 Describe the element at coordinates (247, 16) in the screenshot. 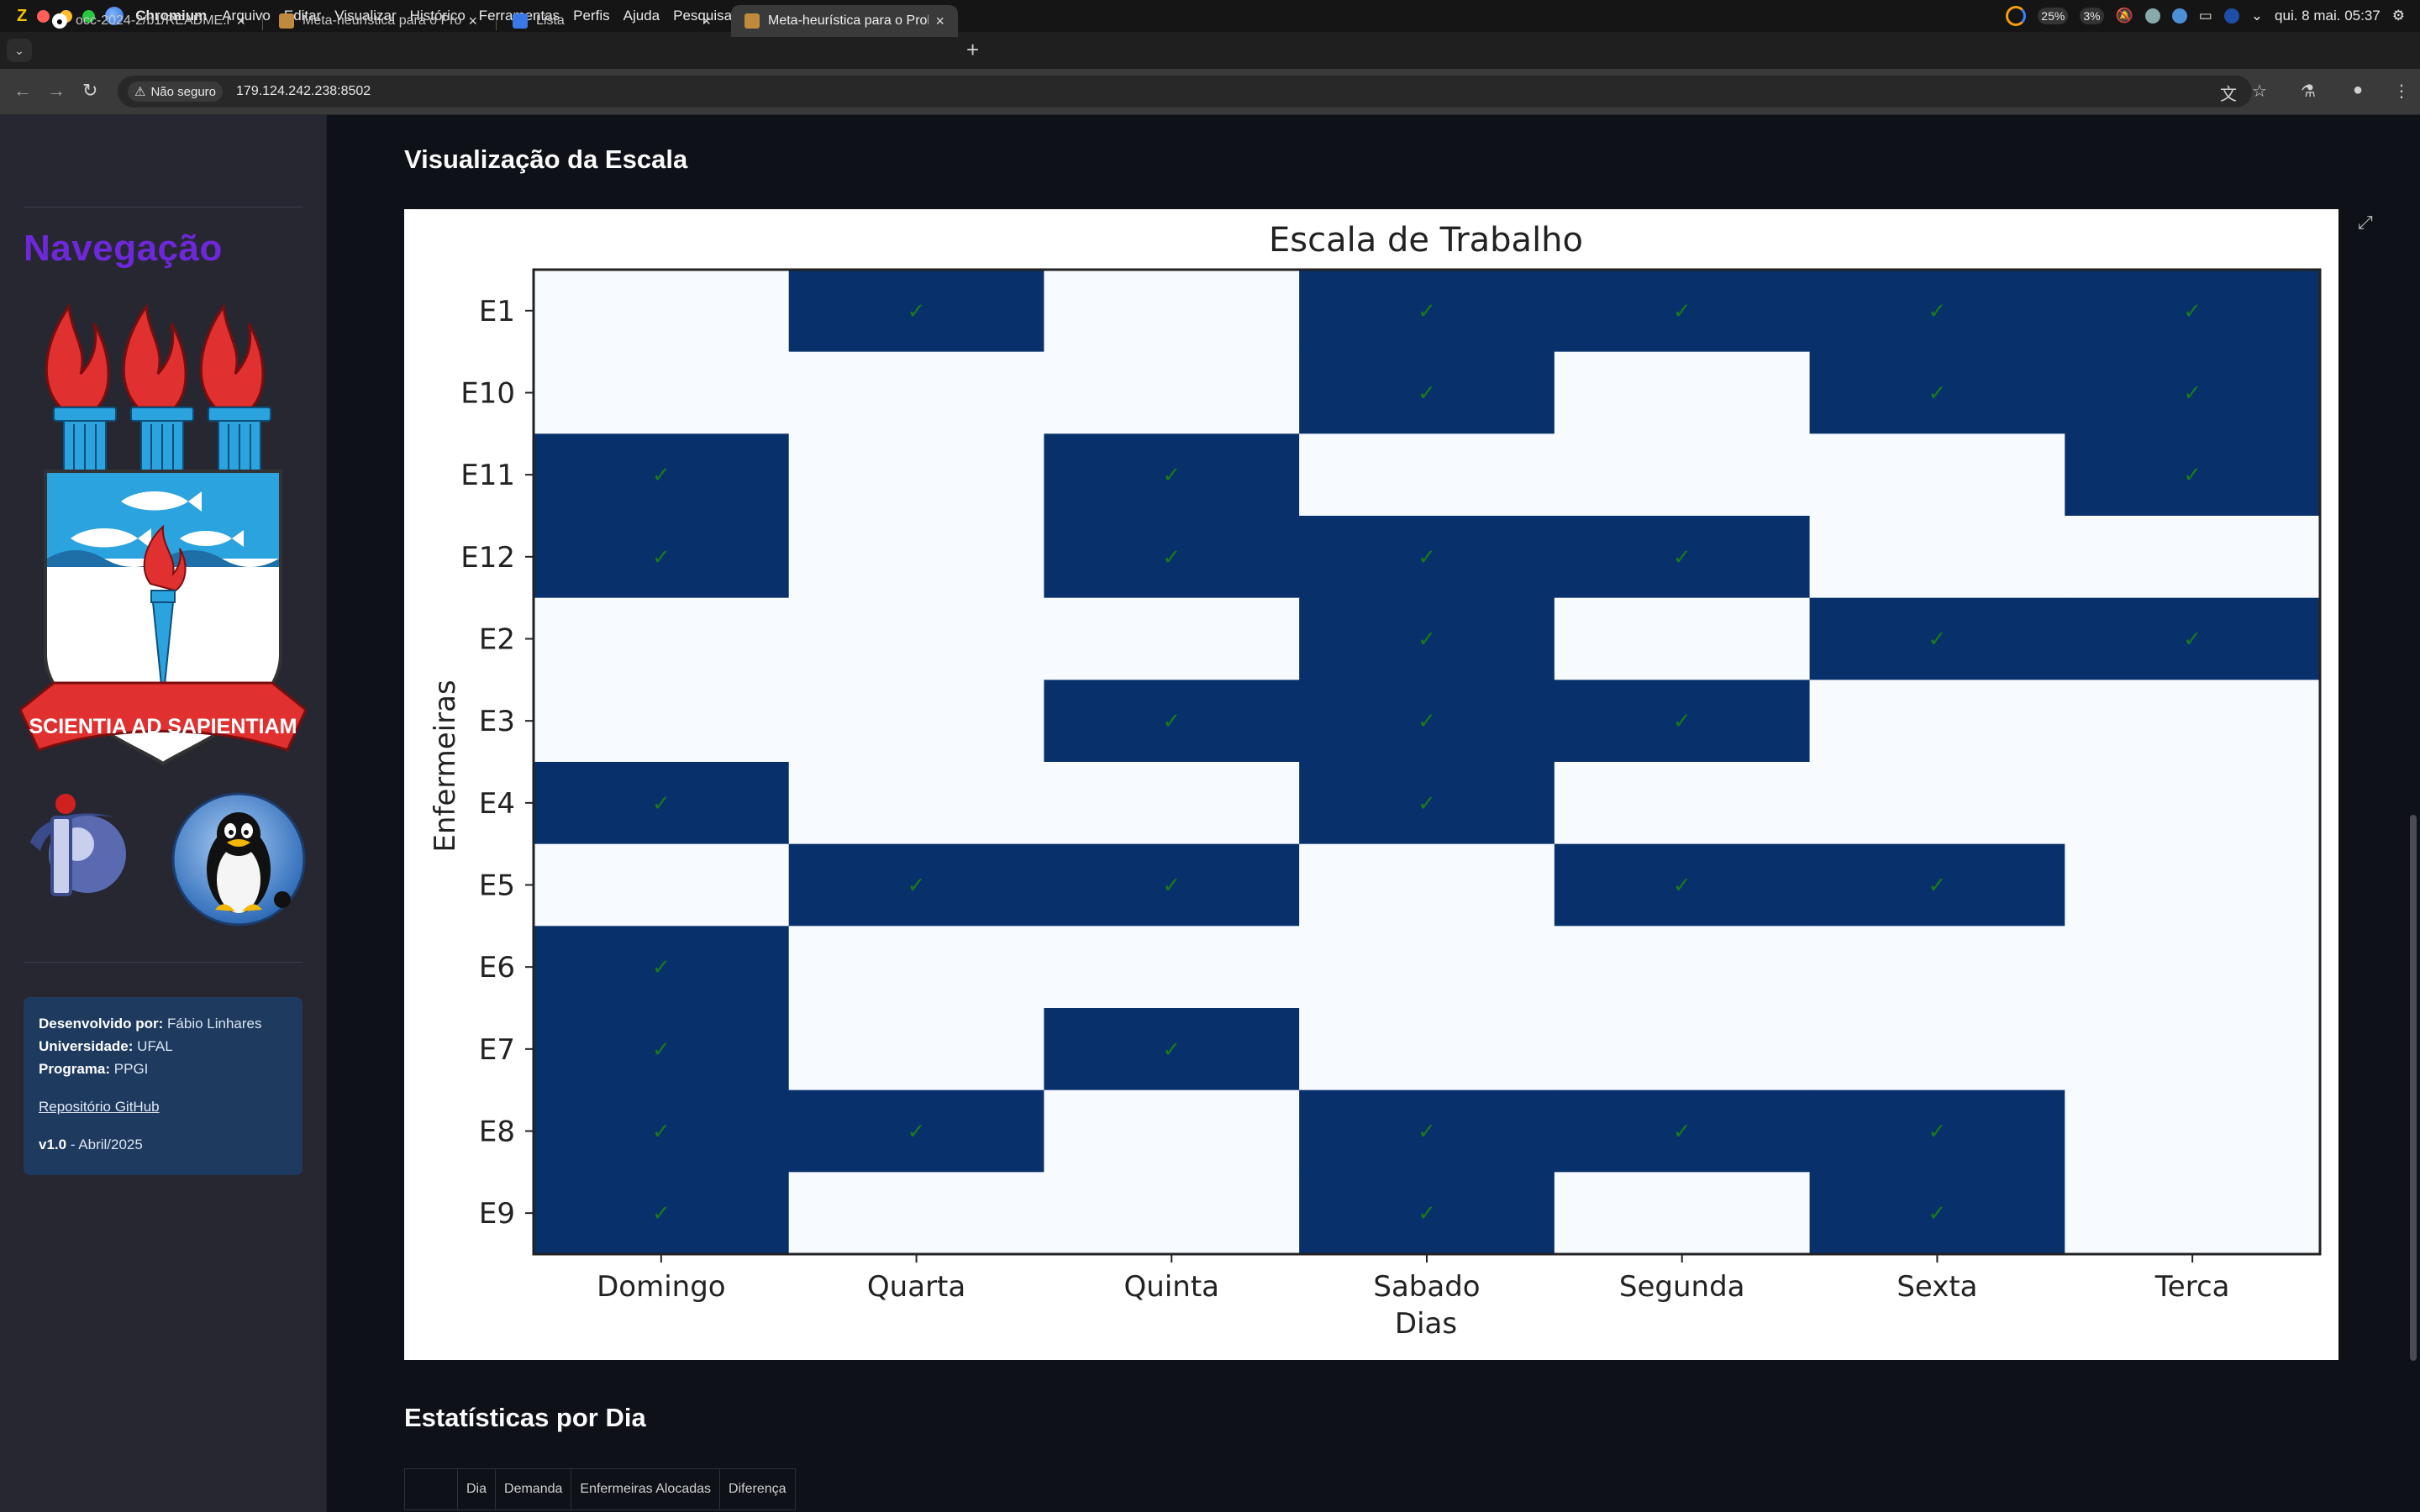

I see `menu-item: Arquivo` at that location.